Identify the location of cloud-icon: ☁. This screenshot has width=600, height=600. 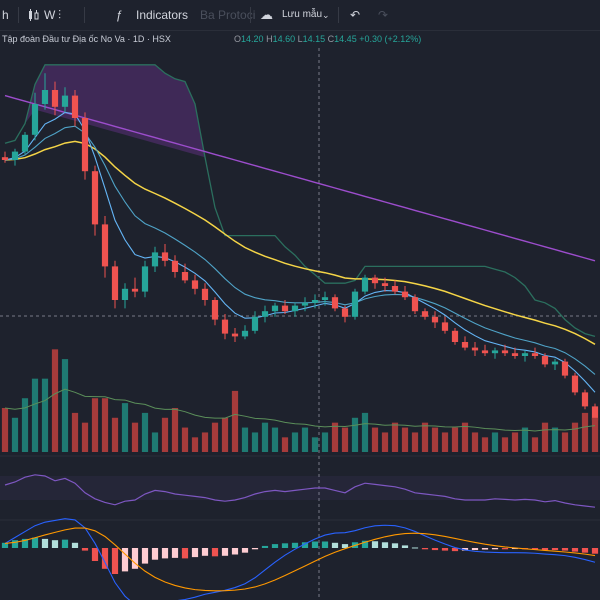
(266, 14).